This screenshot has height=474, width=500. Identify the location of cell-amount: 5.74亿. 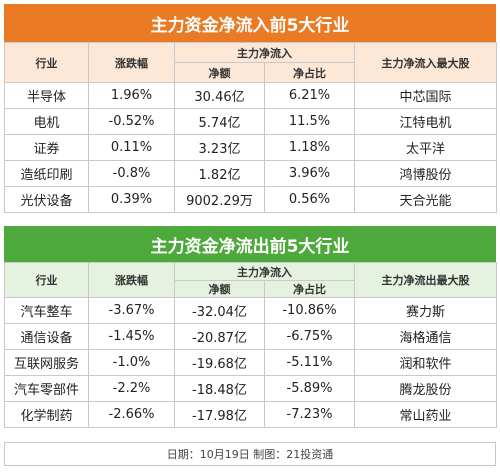
(219, 121).